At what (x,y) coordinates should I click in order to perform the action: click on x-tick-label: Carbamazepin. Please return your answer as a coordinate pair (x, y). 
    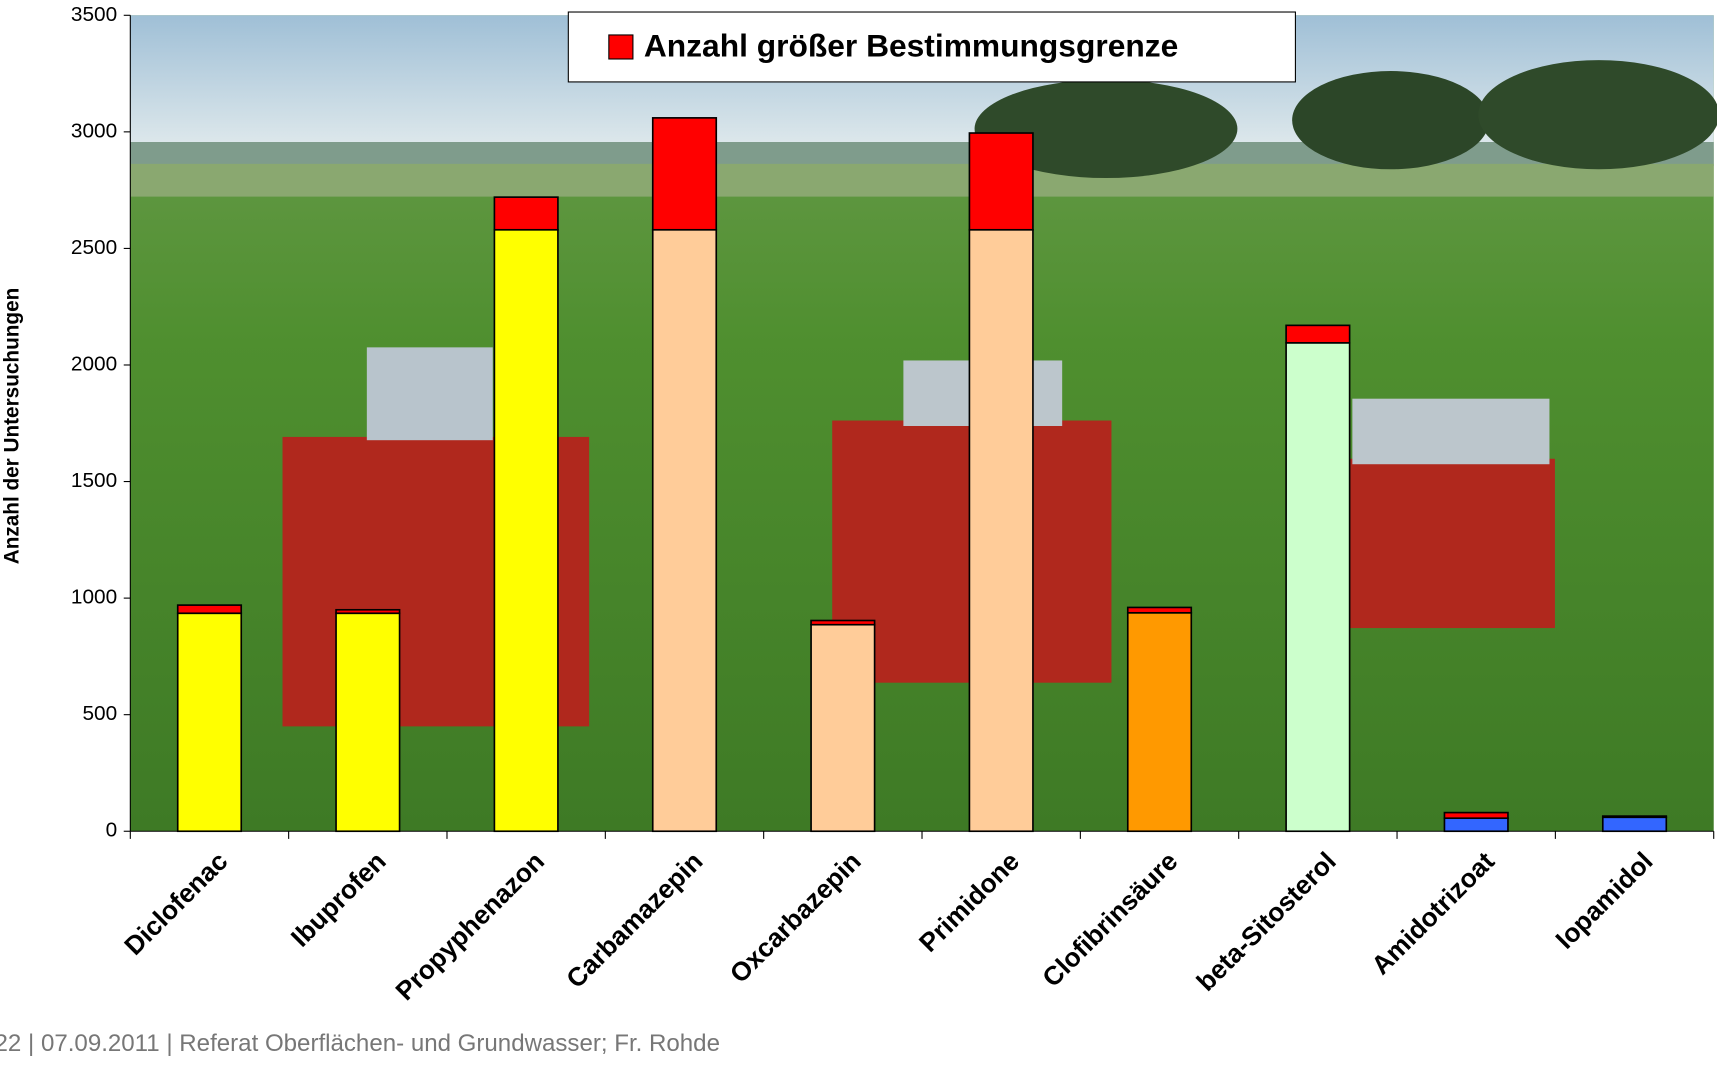
    Looking at the image, I should click on (634, 920).